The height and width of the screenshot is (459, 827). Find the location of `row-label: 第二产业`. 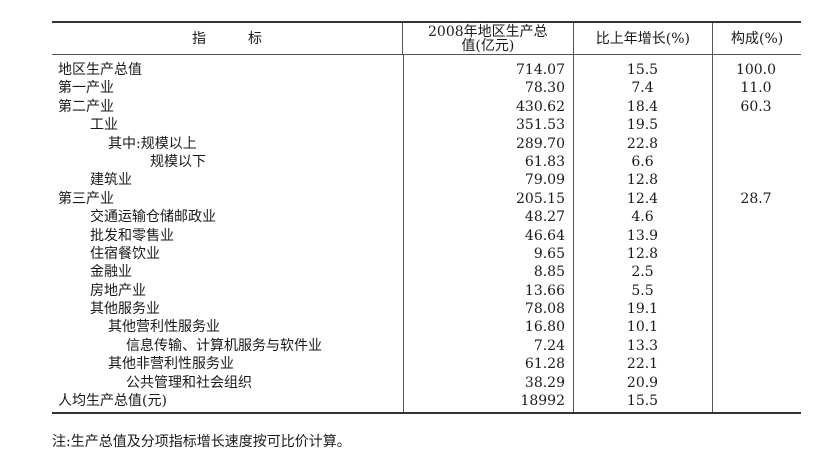

row-label: 第二产业 is located at coordinates (86, 106).